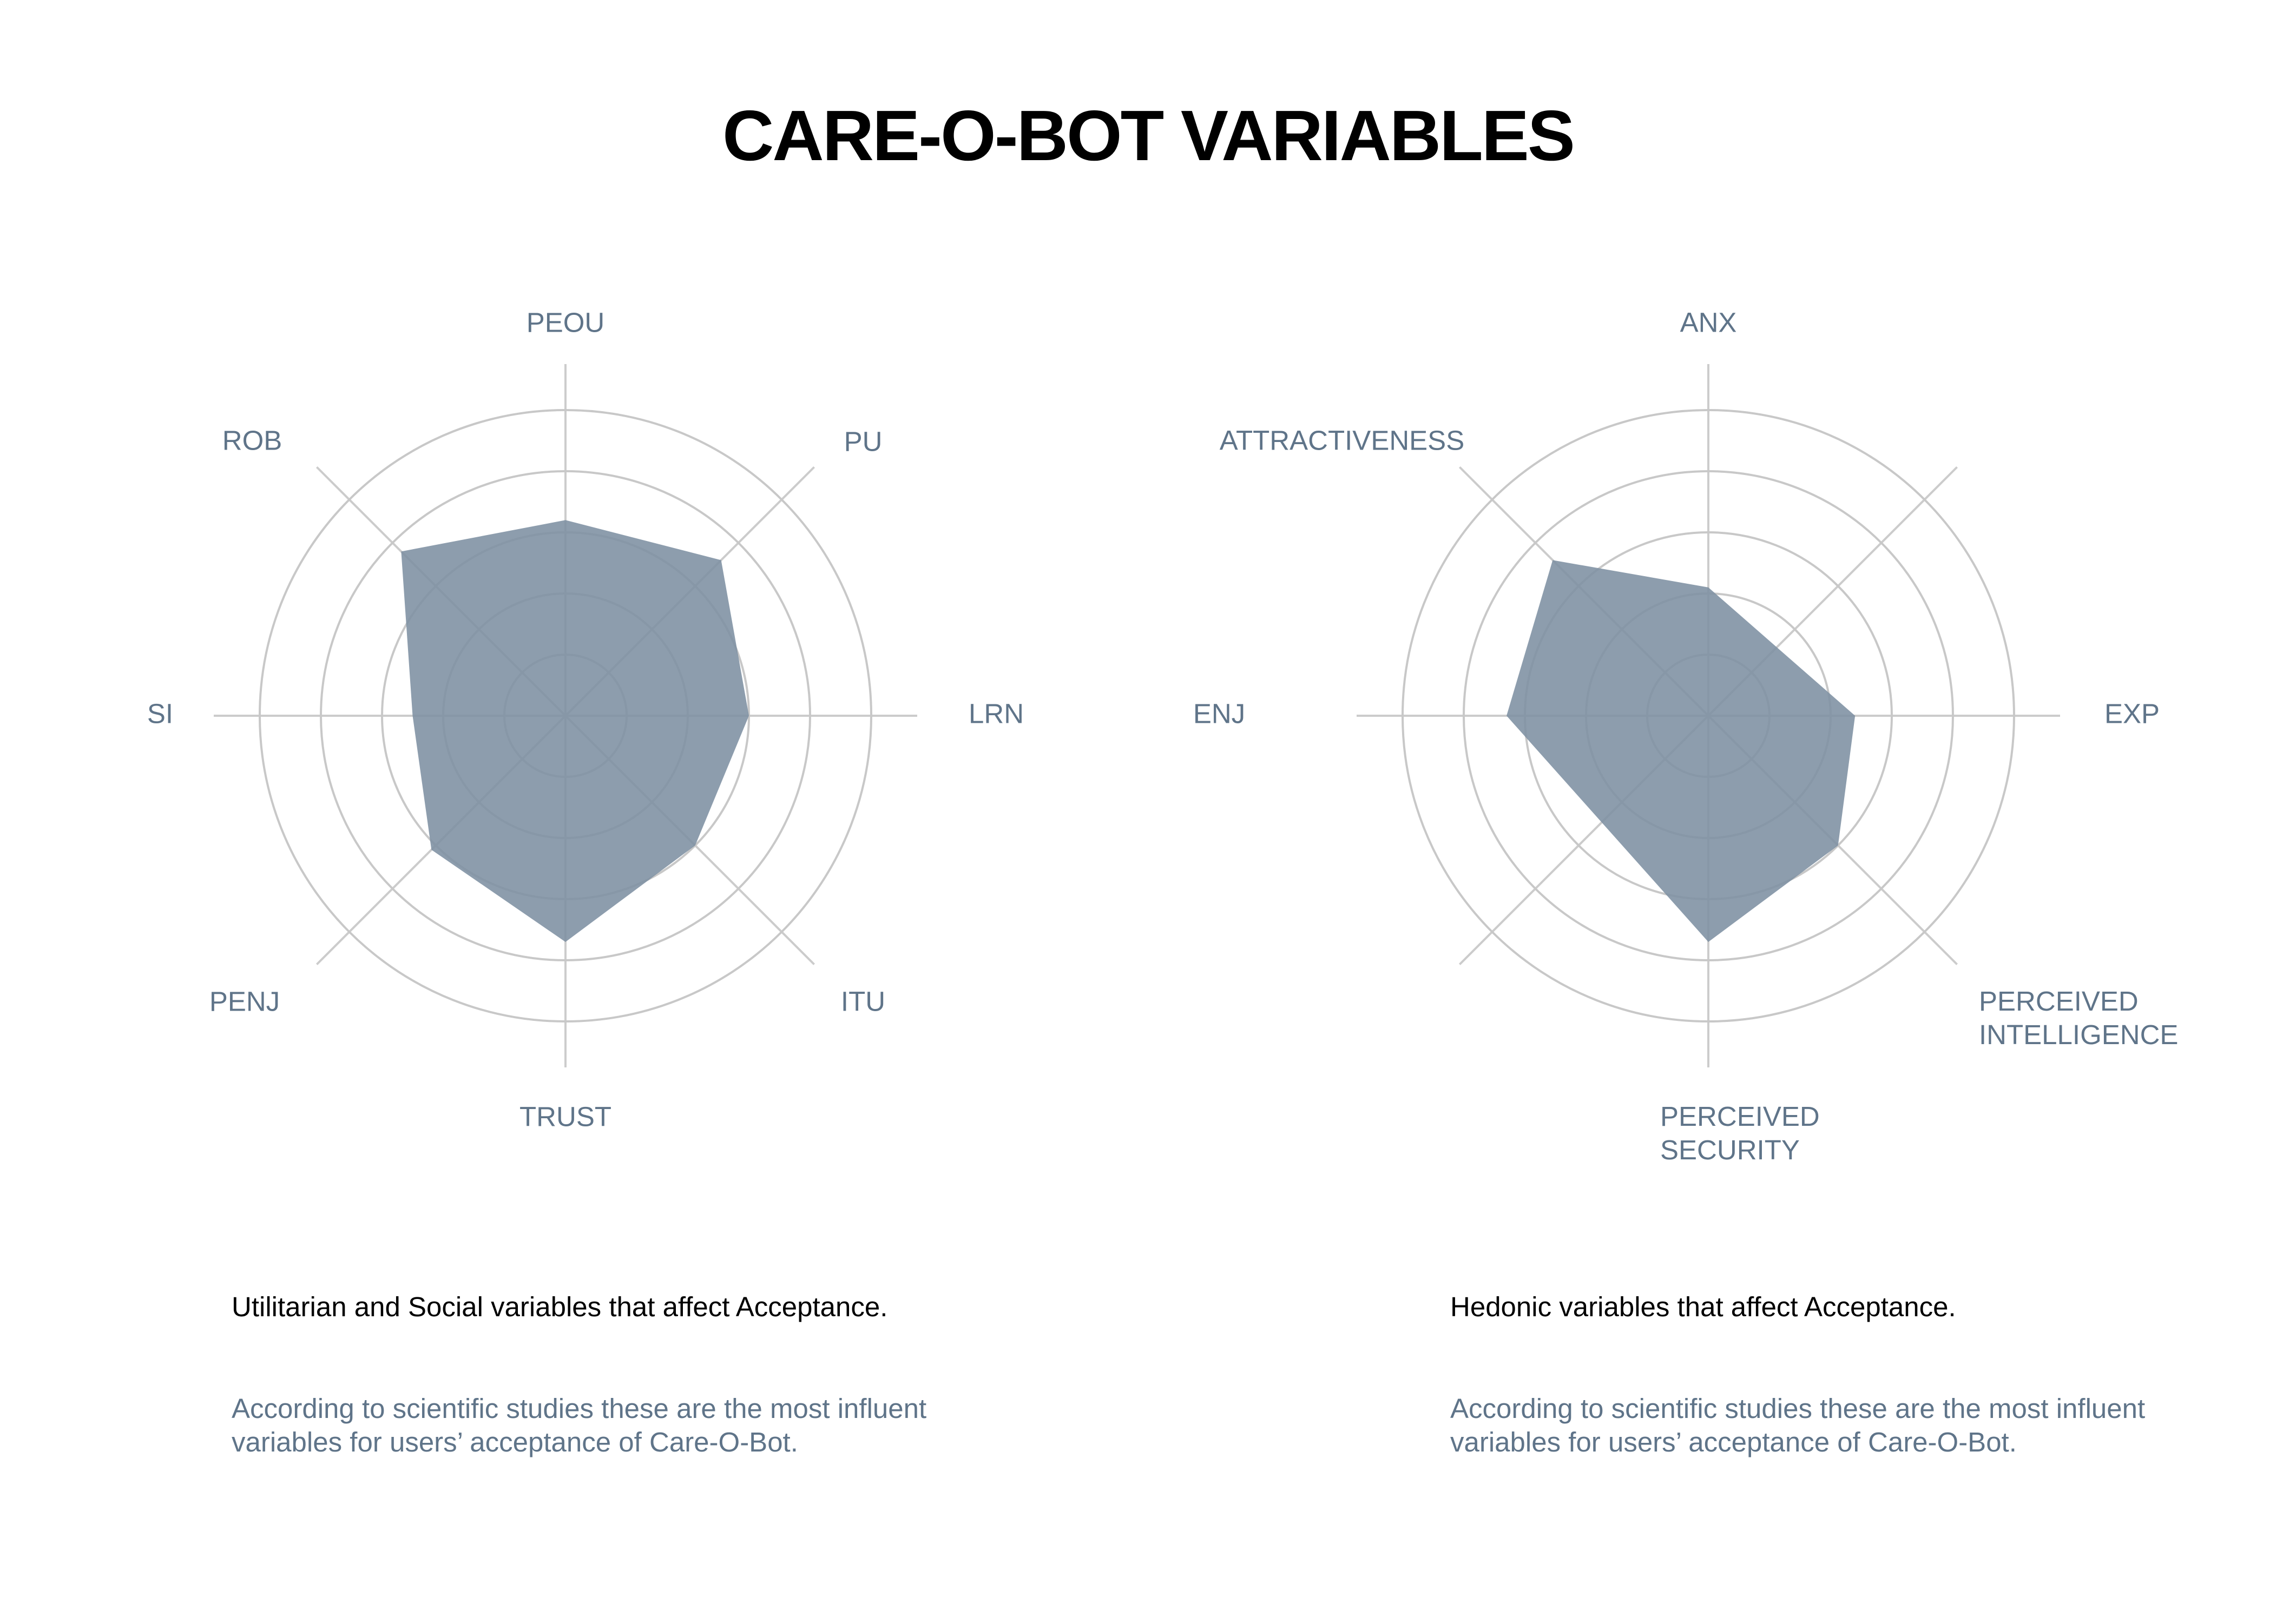  What do you see at coordinates (566, 323) in the screenshot?
I see `axis-label: PEOU` at bounding box center [566, 323].